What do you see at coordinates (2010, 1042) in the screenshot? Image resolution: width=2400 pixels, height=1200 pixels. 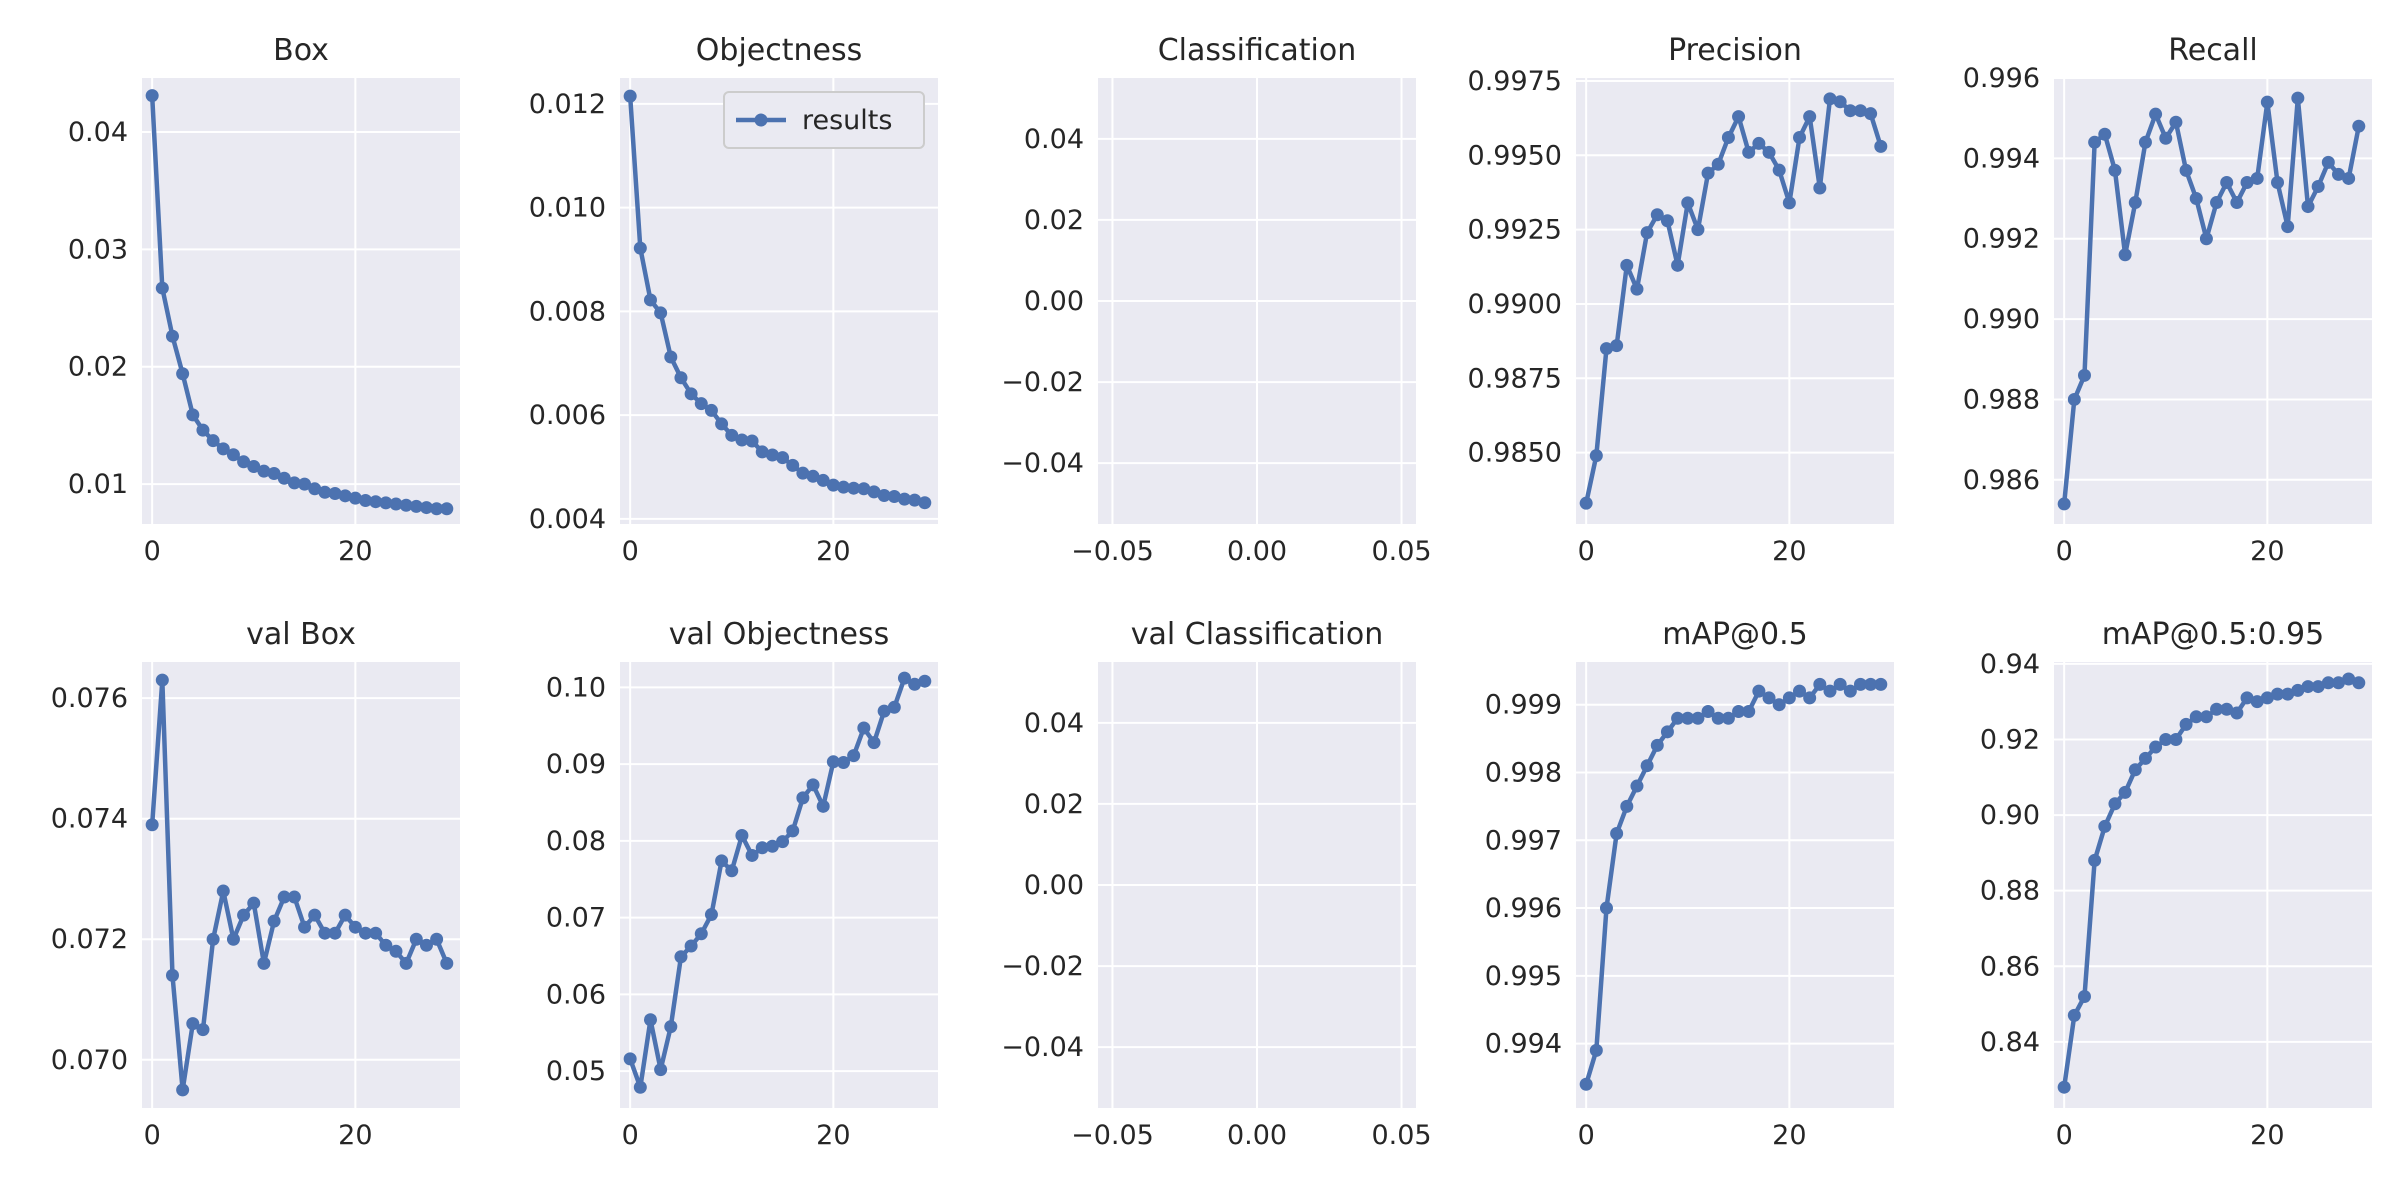 I see `y-tick-label: 0.84` at bounding box center [2010, 1042].